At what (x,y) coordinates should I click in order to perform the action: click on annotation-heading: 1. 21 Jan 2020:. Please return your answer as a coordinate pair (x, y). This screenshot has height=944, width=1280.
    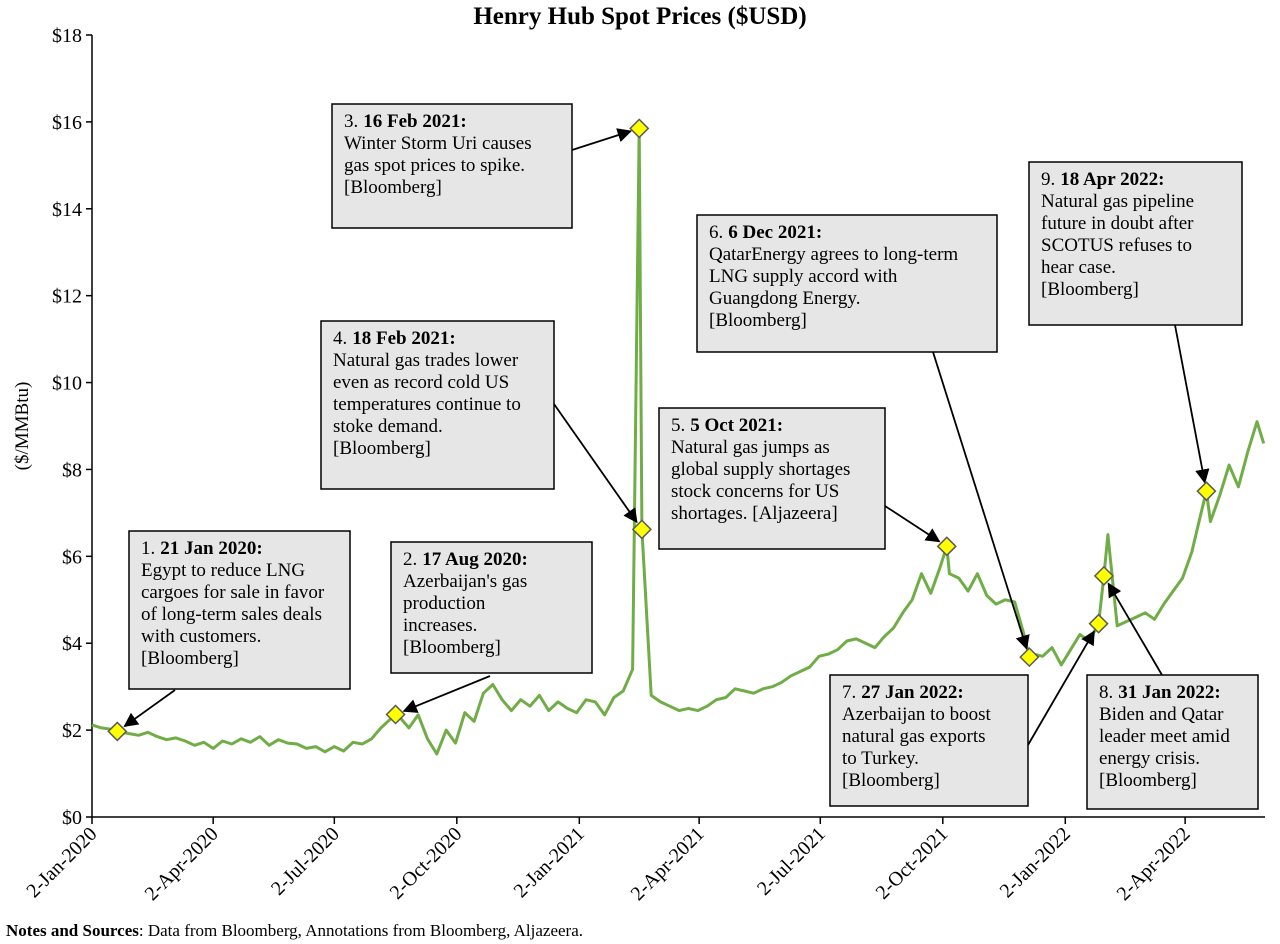
    Looking at the image, I should click on (202, 548).